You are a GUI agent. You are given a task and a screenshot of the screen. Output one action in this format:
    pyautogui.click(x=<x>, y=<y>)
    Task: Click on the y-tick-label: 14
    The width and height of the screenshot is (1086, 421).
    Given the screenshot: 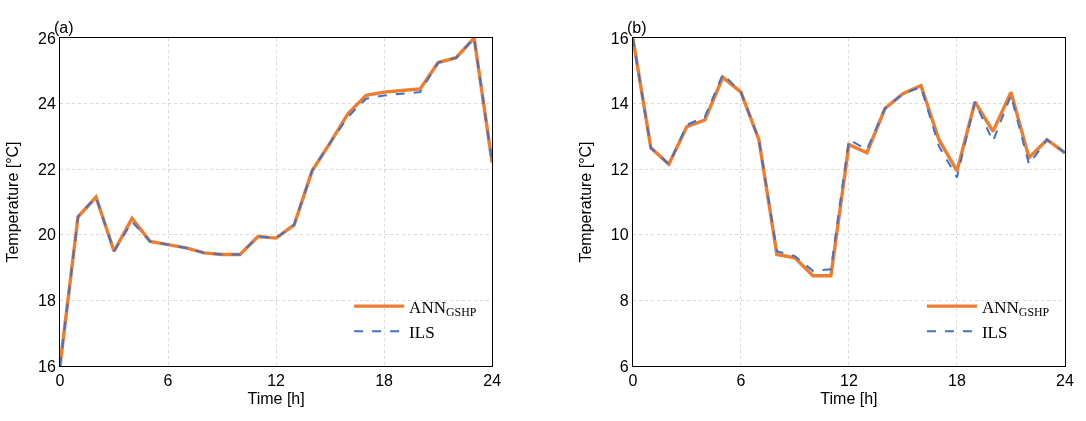 What is the action you would take?
    pyautogui.click(x=619, y=104)
    